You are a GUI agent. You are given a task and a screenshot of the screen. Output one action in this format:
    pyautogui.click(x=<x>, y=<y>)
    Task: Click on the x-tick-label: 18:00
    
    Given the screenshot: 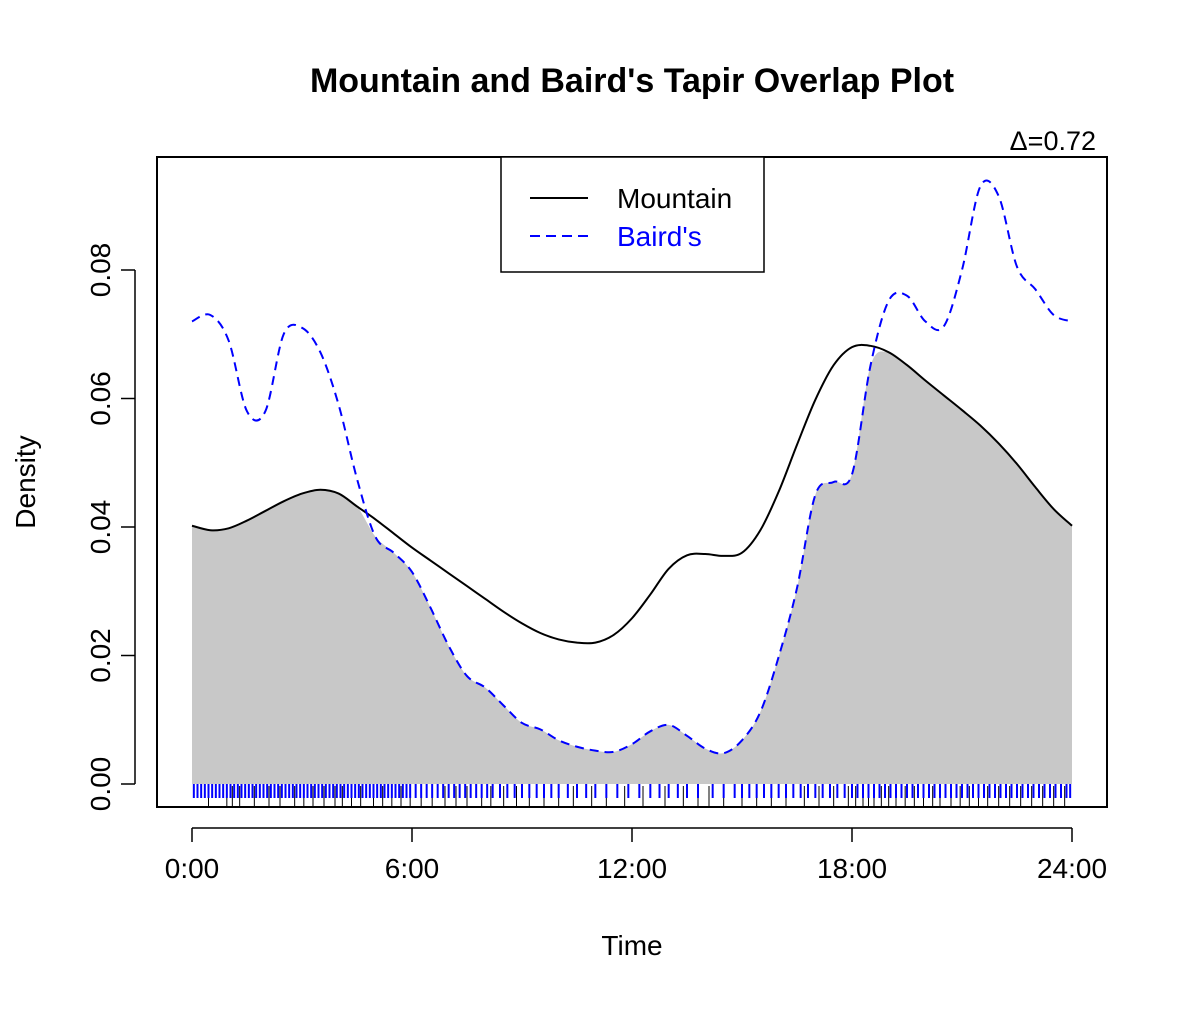 What is the action you would take?
    pyautogui.click(x=852, y=868)
    